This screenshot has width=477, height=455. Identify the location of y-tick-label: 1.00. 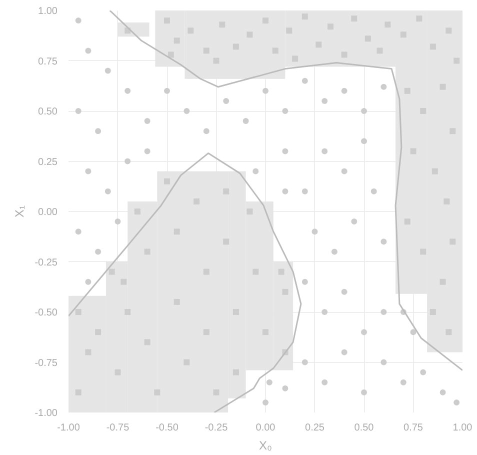
(48, 11).